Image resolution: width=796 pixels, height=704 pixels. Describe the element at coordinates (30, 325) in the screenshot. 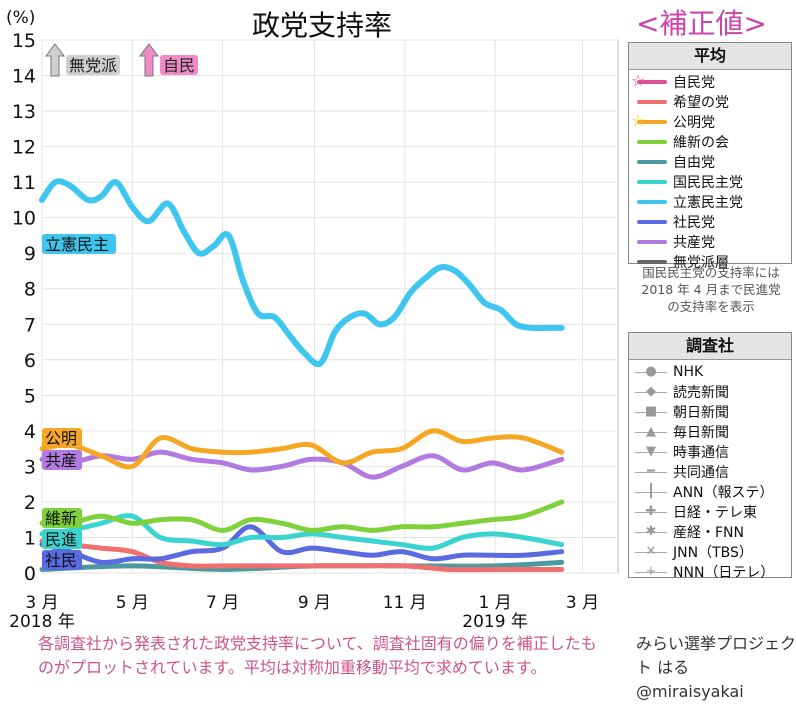

I see `y-tick-label: 7` at that location.